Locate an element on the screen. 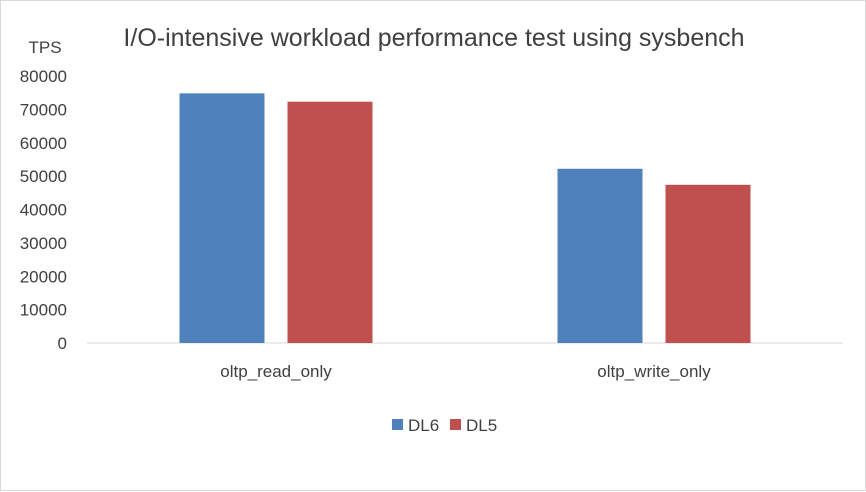 The width and height of the screenshot is (866, 492). legend-label-dl5: DL5 is located at coordinates (481, 425).